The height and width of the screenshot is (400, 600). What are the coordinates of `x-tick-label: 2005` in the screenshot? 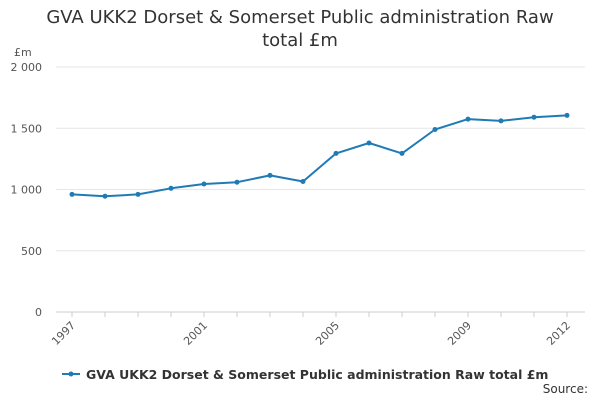 It's located at (327, 333).